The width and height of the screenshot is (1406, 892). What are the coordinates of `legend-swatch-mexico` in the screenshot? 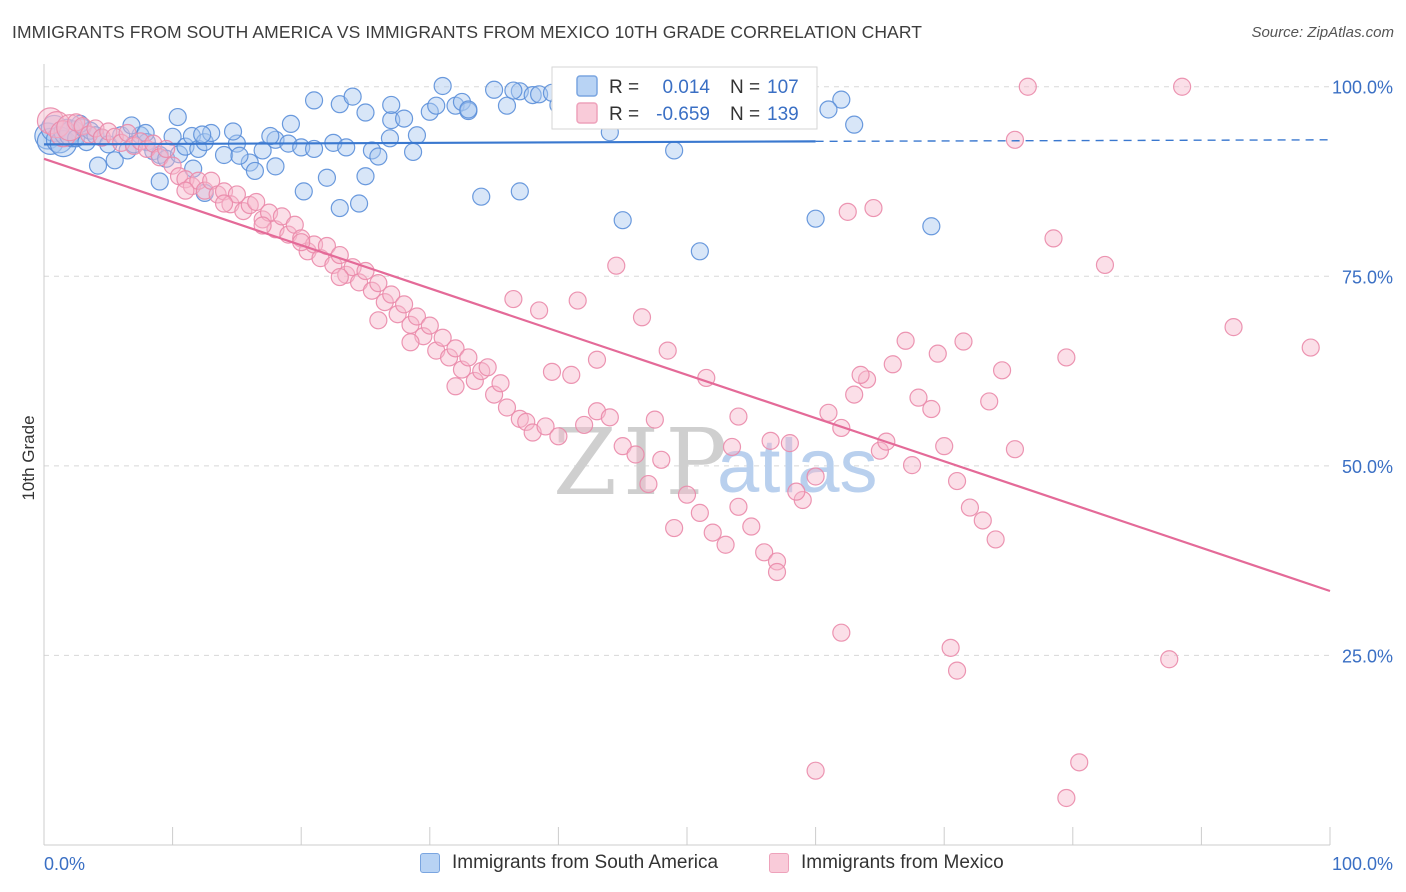 It's located at (587, 113).